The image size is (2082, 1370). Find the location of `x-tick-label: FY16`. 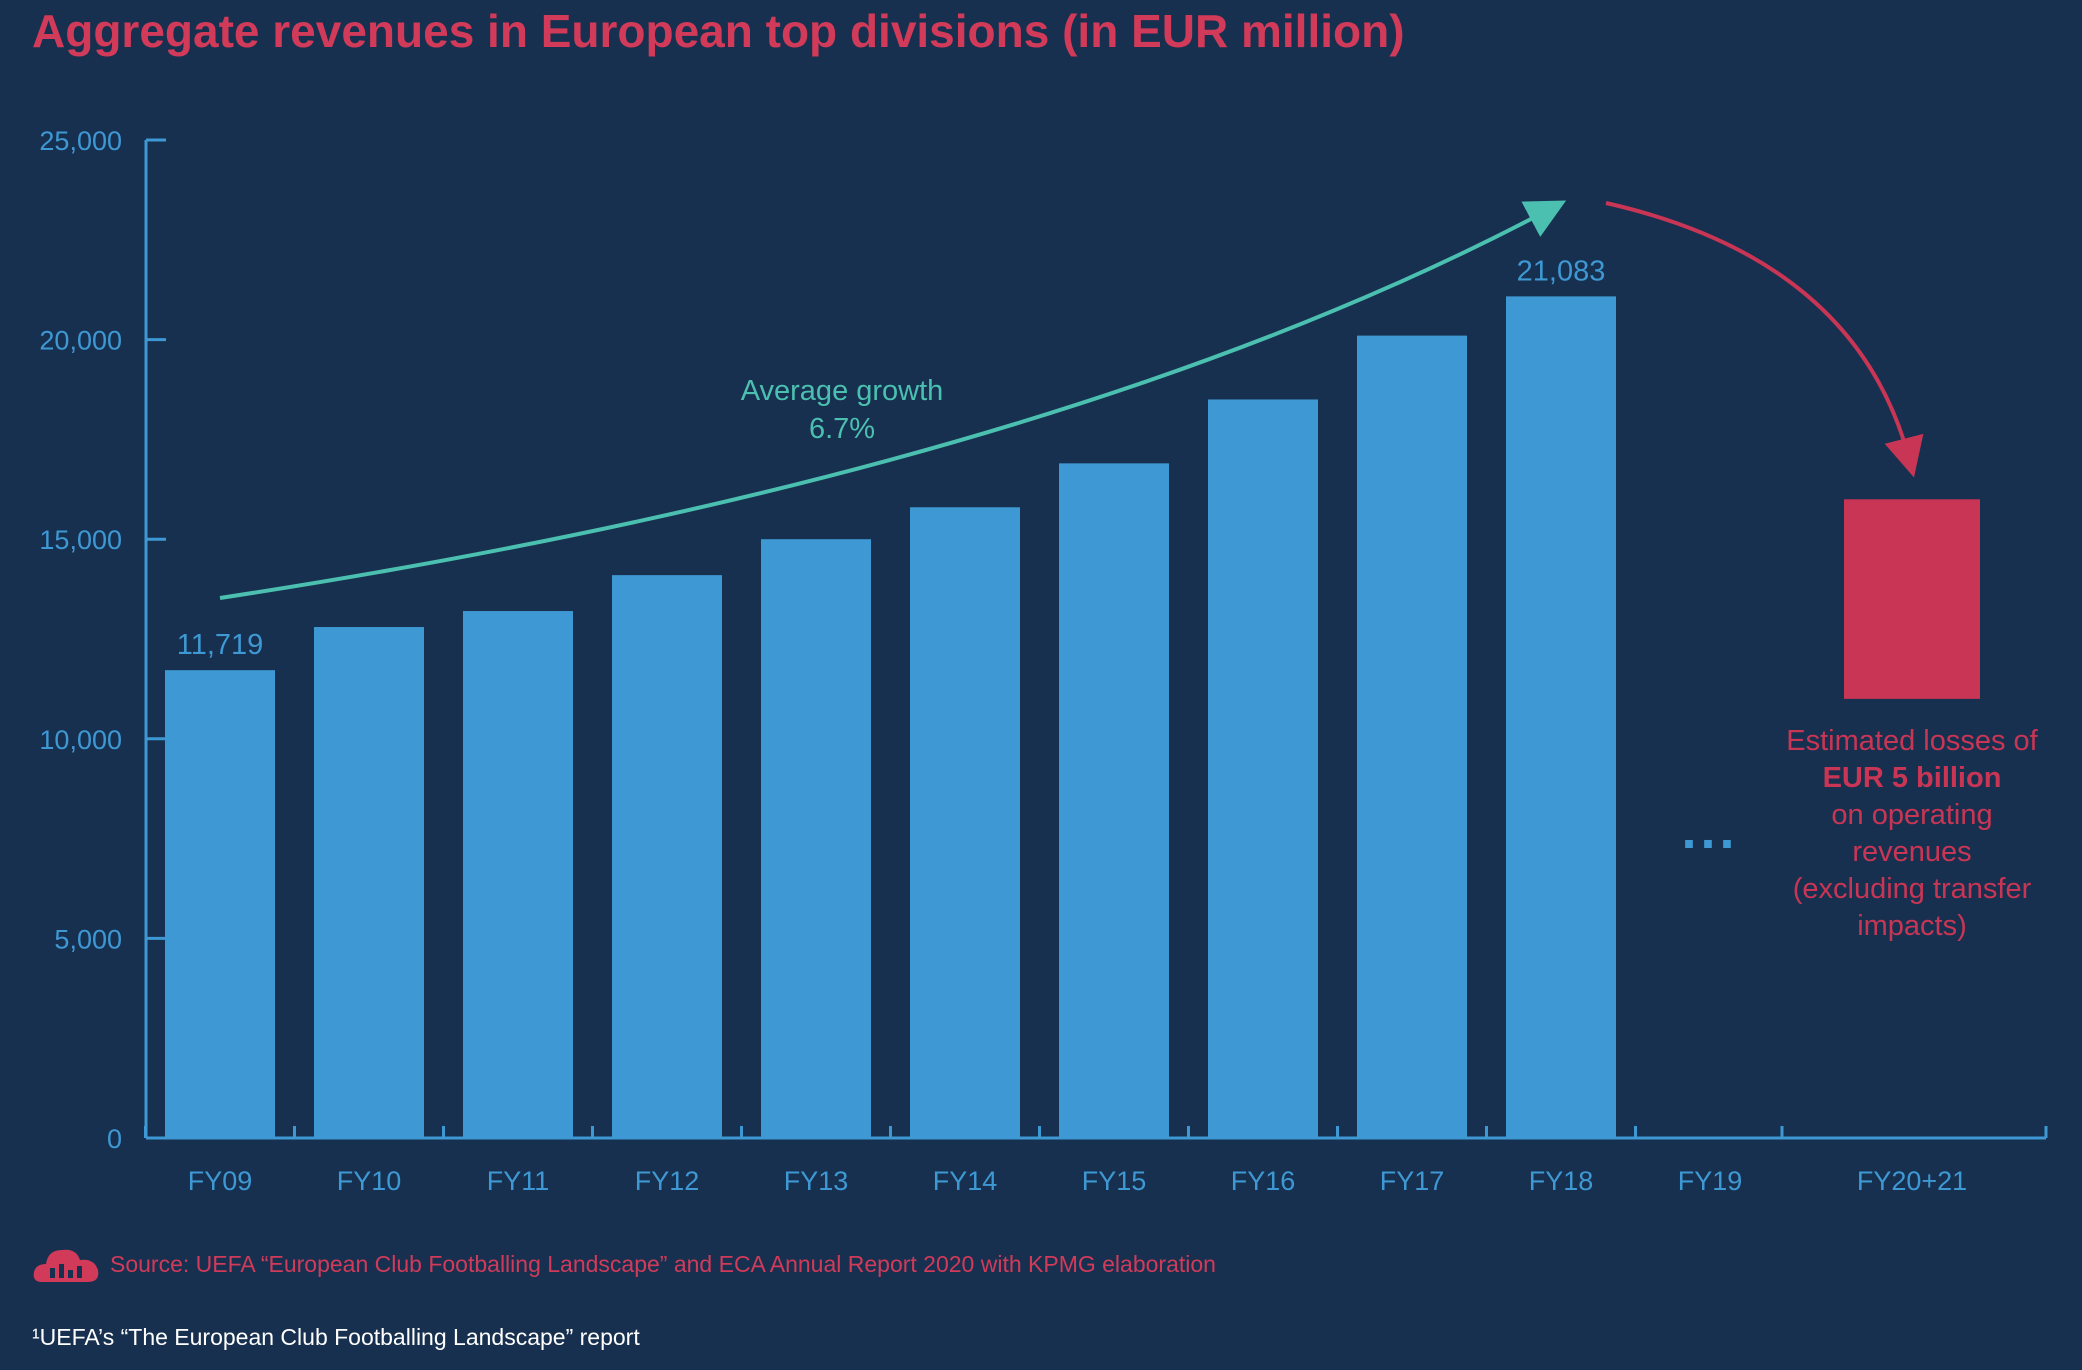

x-tick-label: FY16 is located at coordinates (1263, 1181).